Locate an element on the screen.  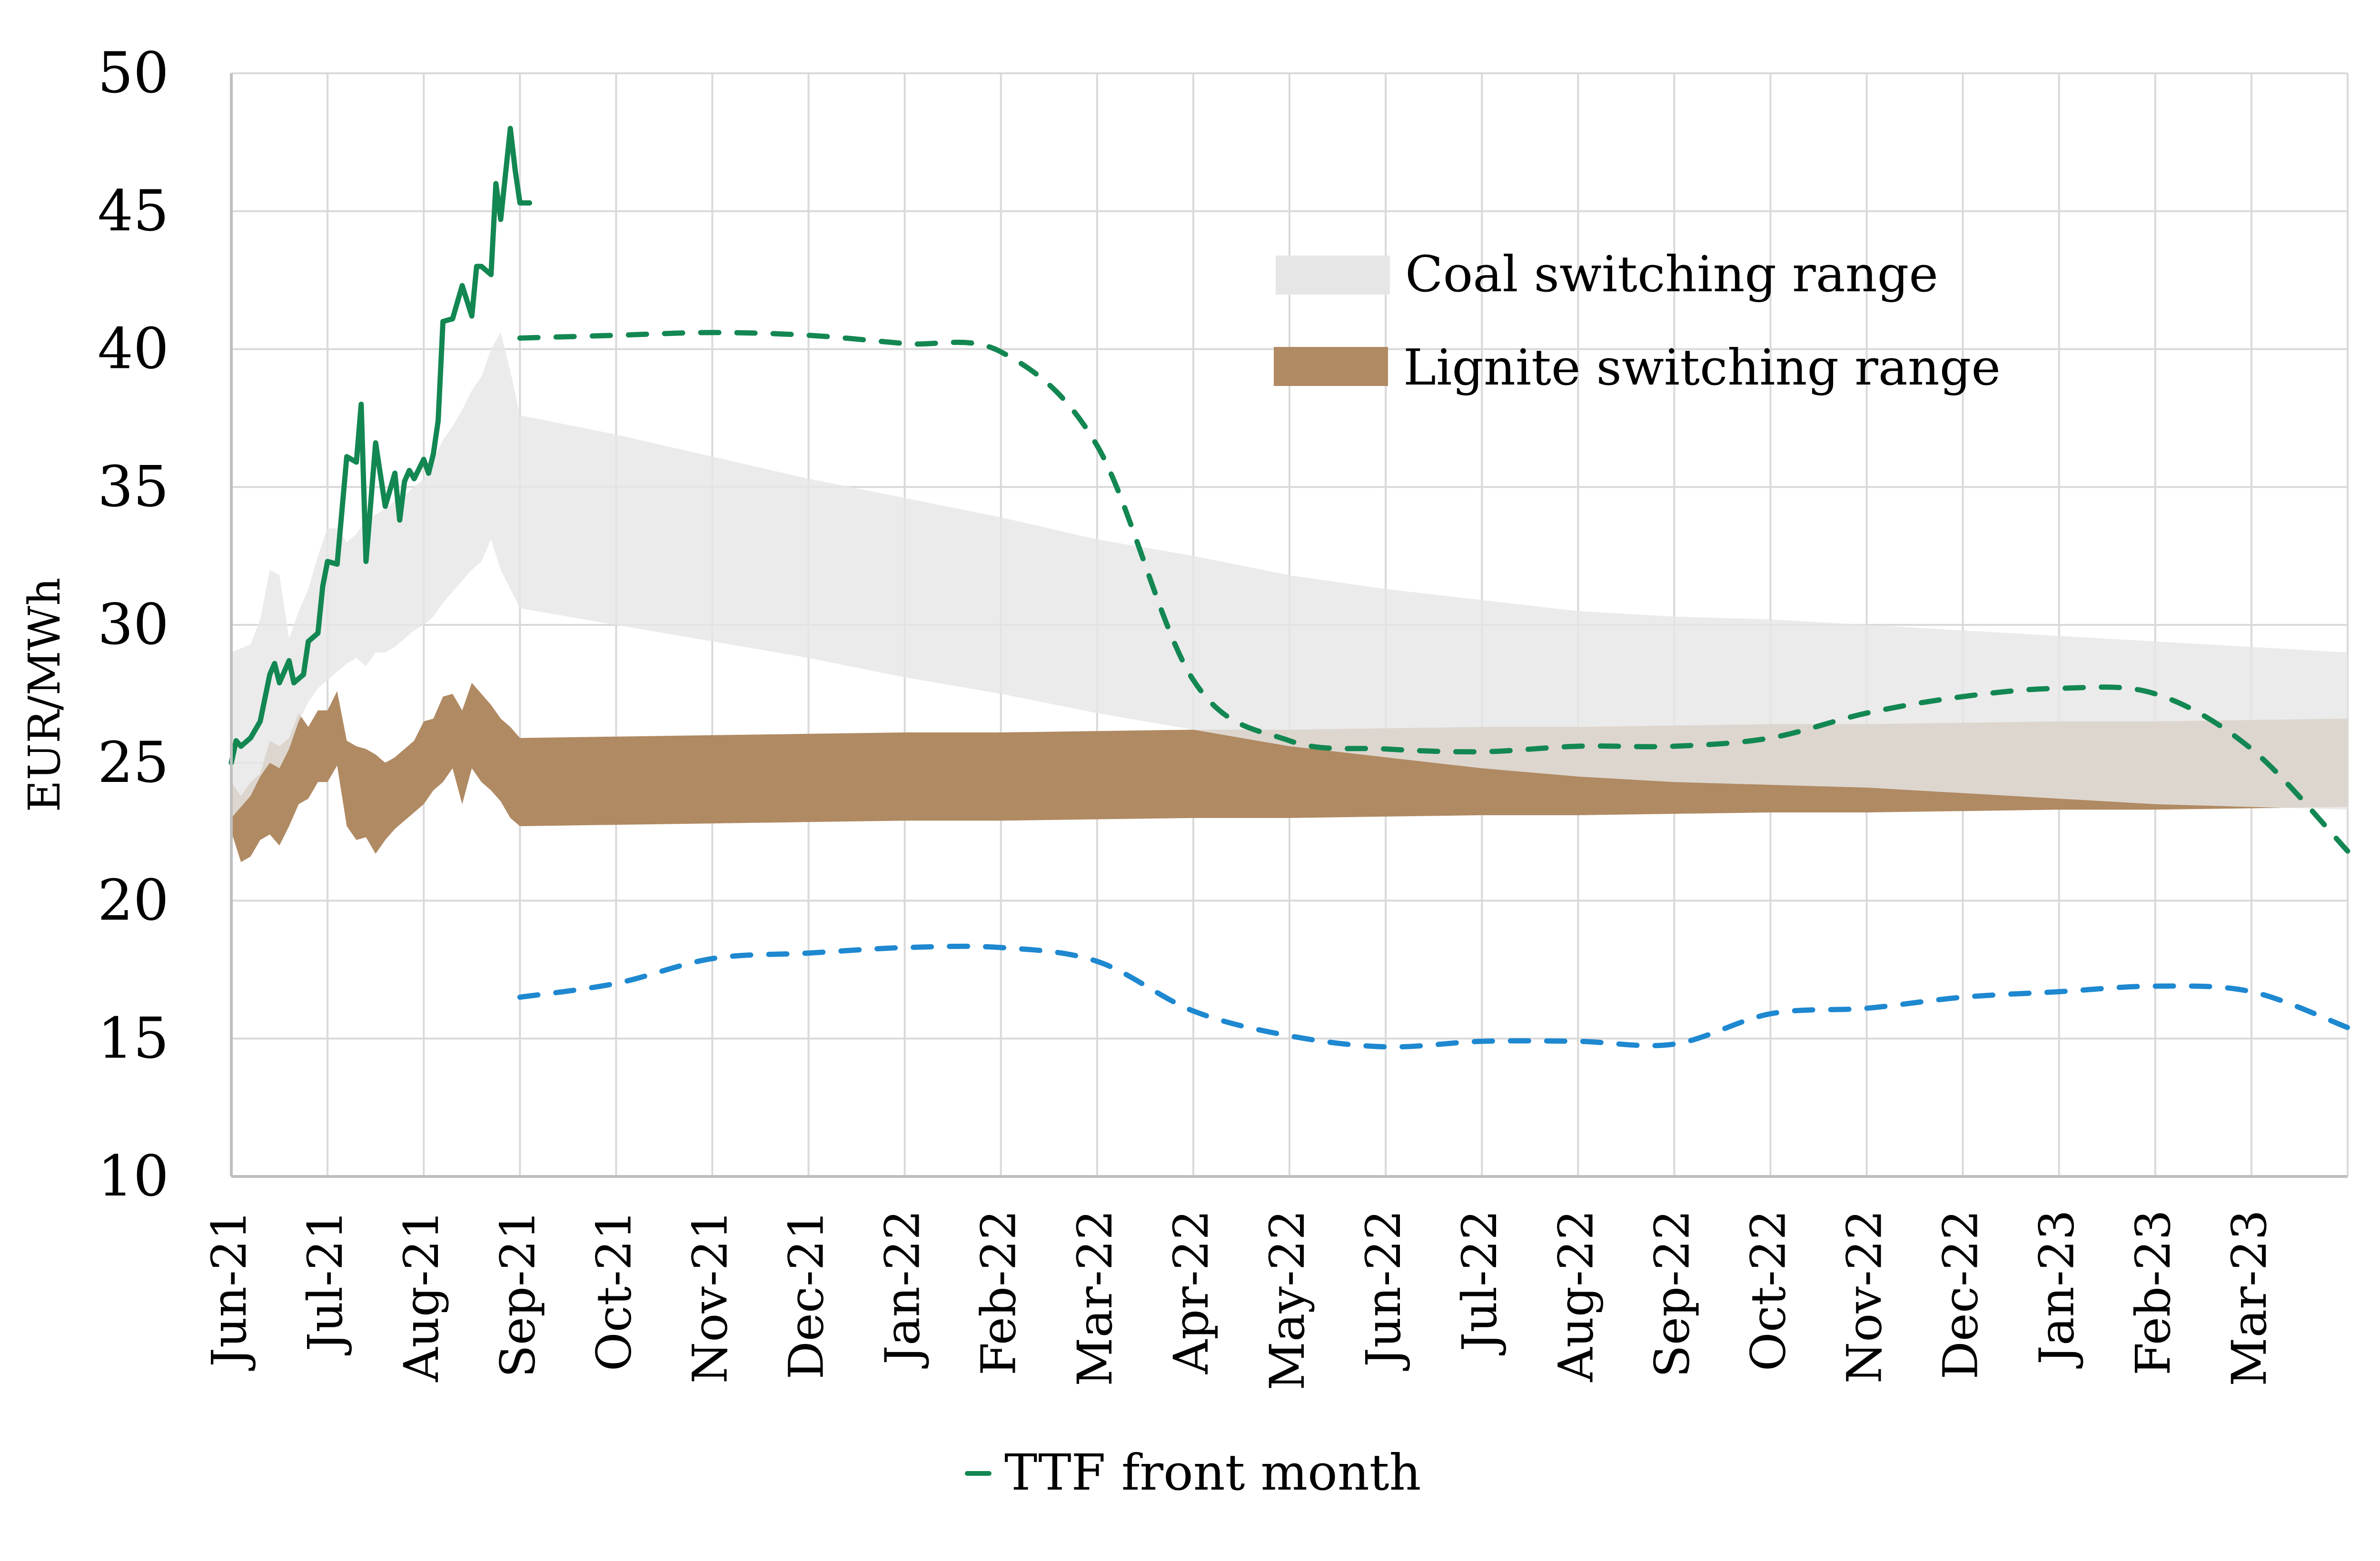
y-tick-label: 15 is located at coordinates (133, 1038).